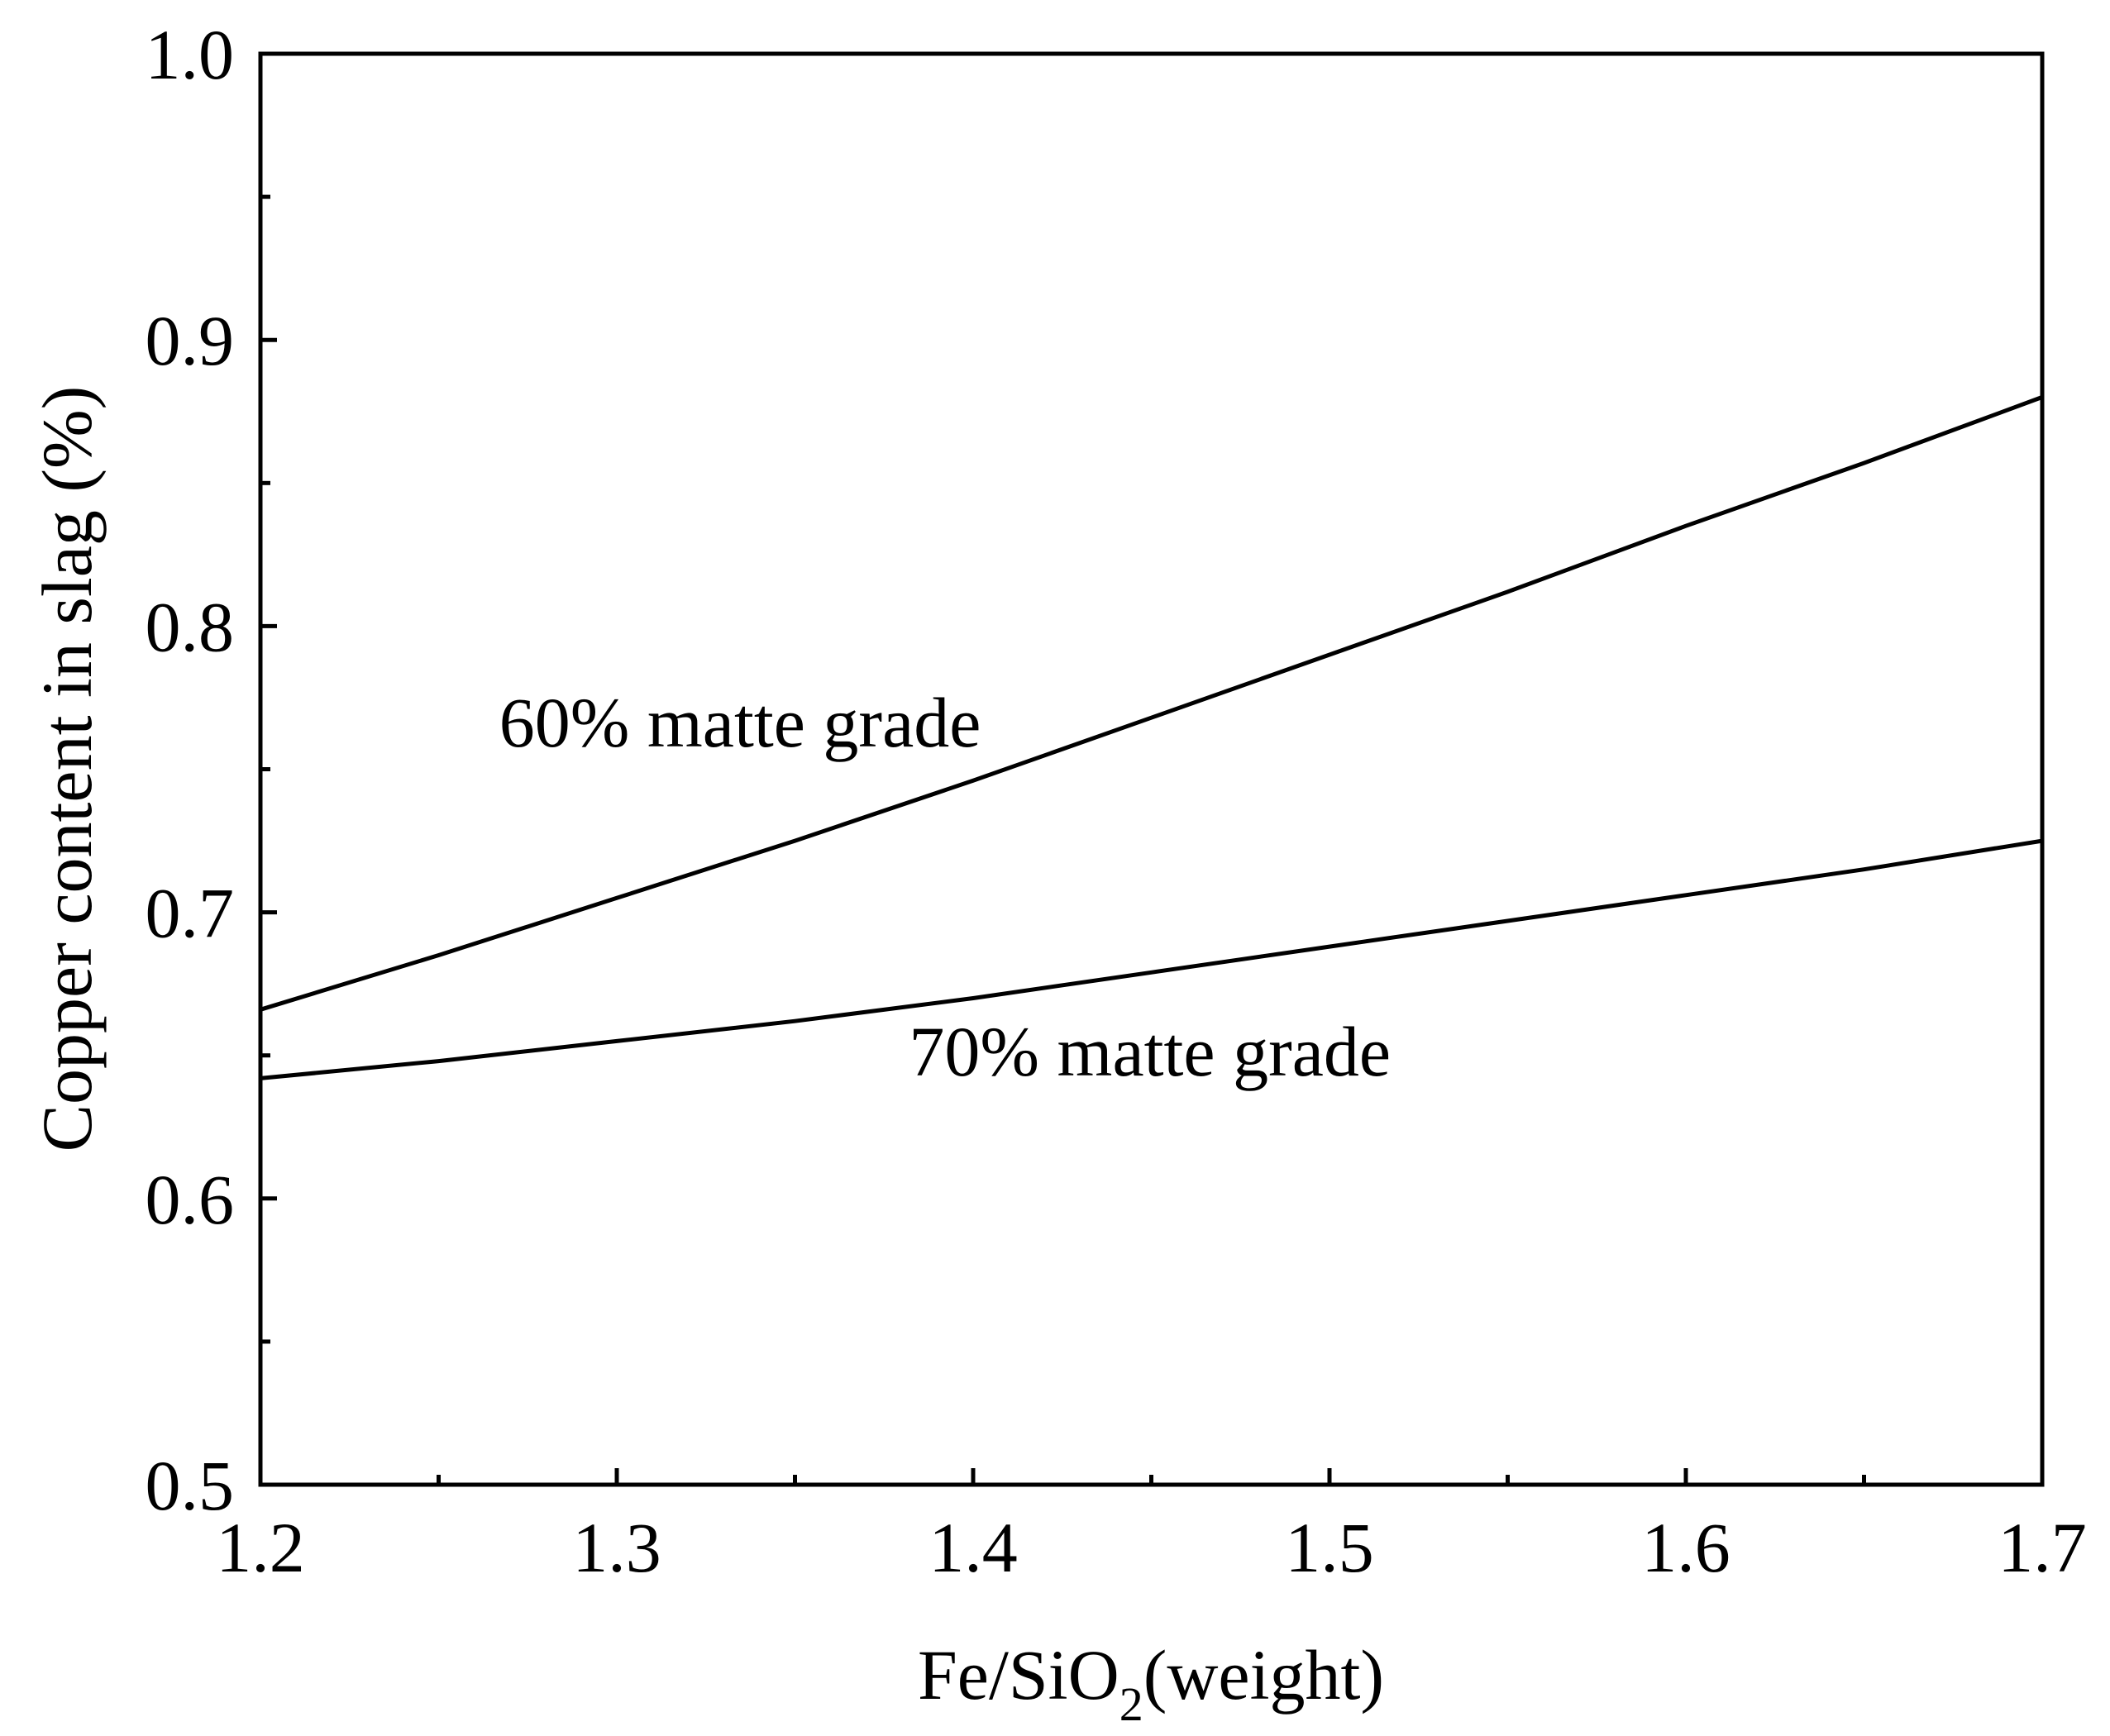  I want to click on y-tick-label: 0.9, so click(190, 341).